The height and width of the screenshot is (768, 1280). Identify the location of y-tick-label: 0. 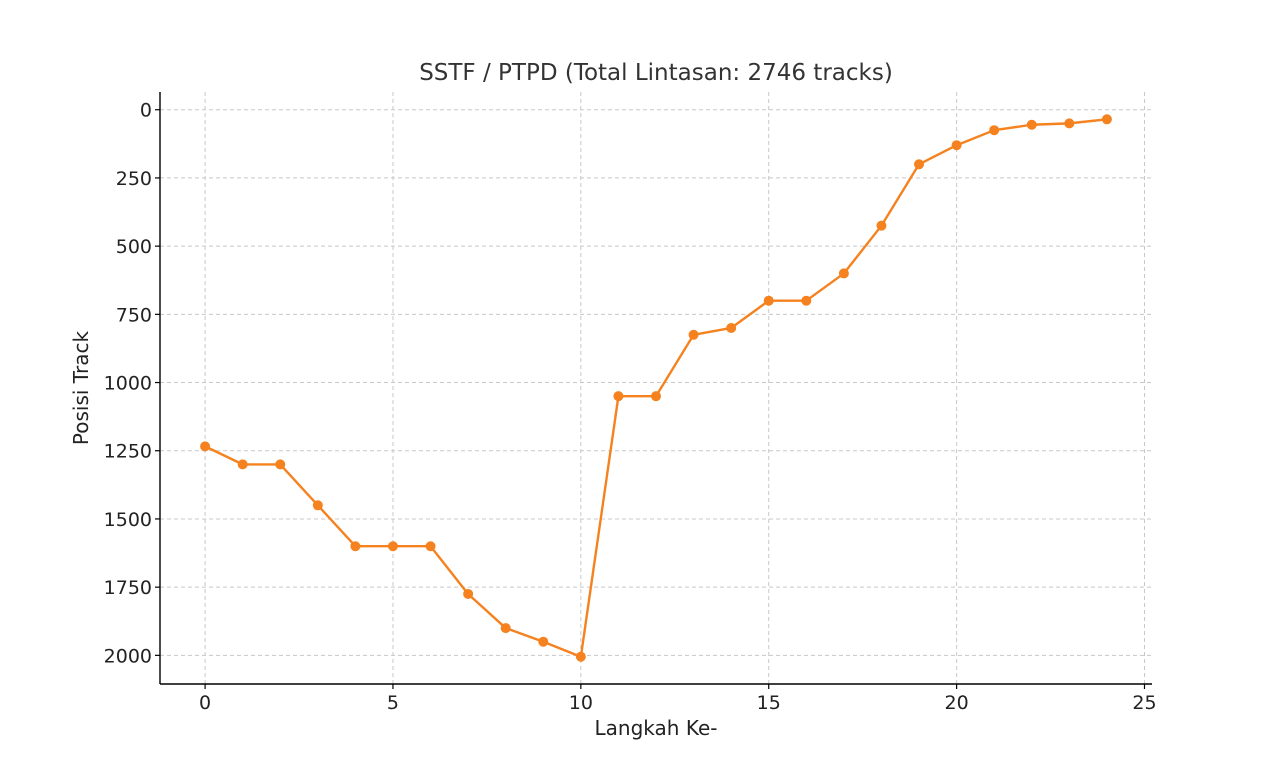
(146, 111).